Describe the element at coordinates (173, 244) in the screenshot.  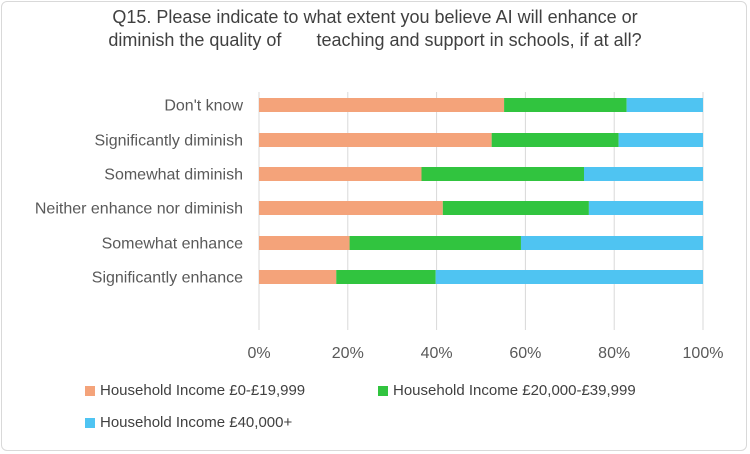
I see `category-label: Somewhat enhance` at that location.